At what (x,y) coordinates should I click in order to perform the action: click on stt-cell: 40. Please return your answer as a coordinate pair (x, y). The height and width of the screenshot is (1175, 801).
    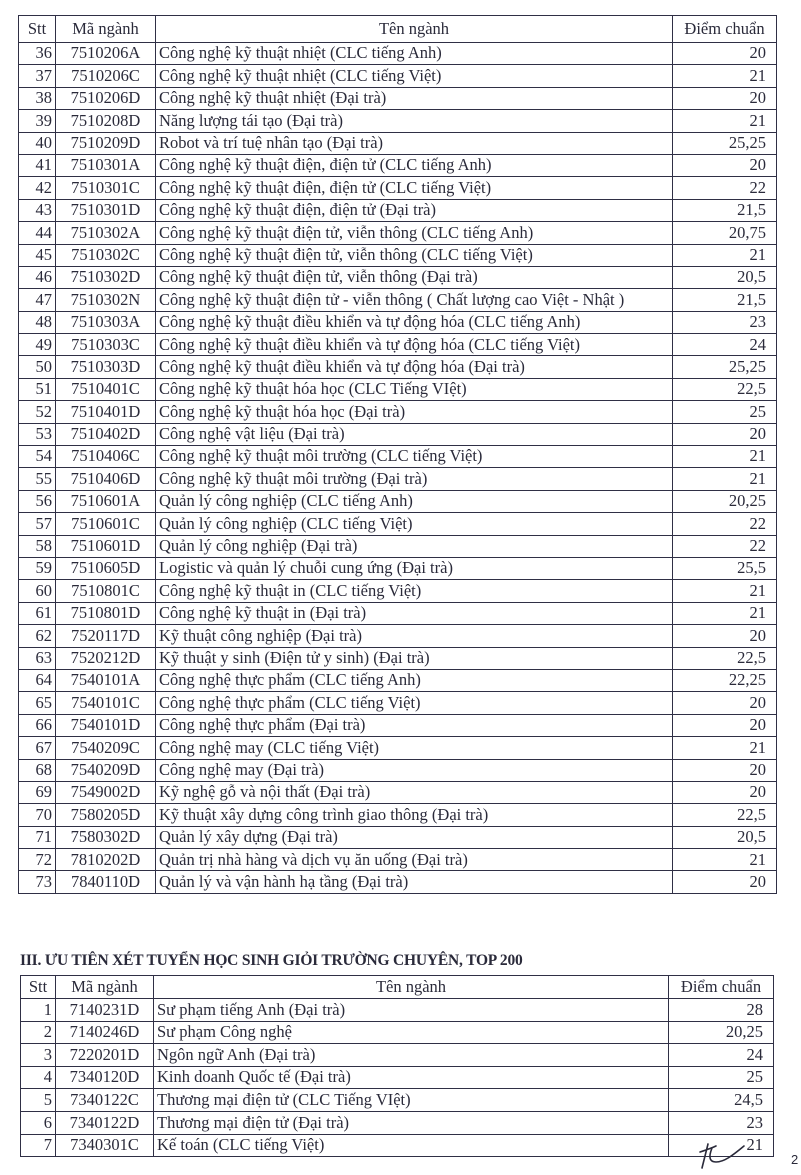
    Looking at the image, I should click on (37, 143).